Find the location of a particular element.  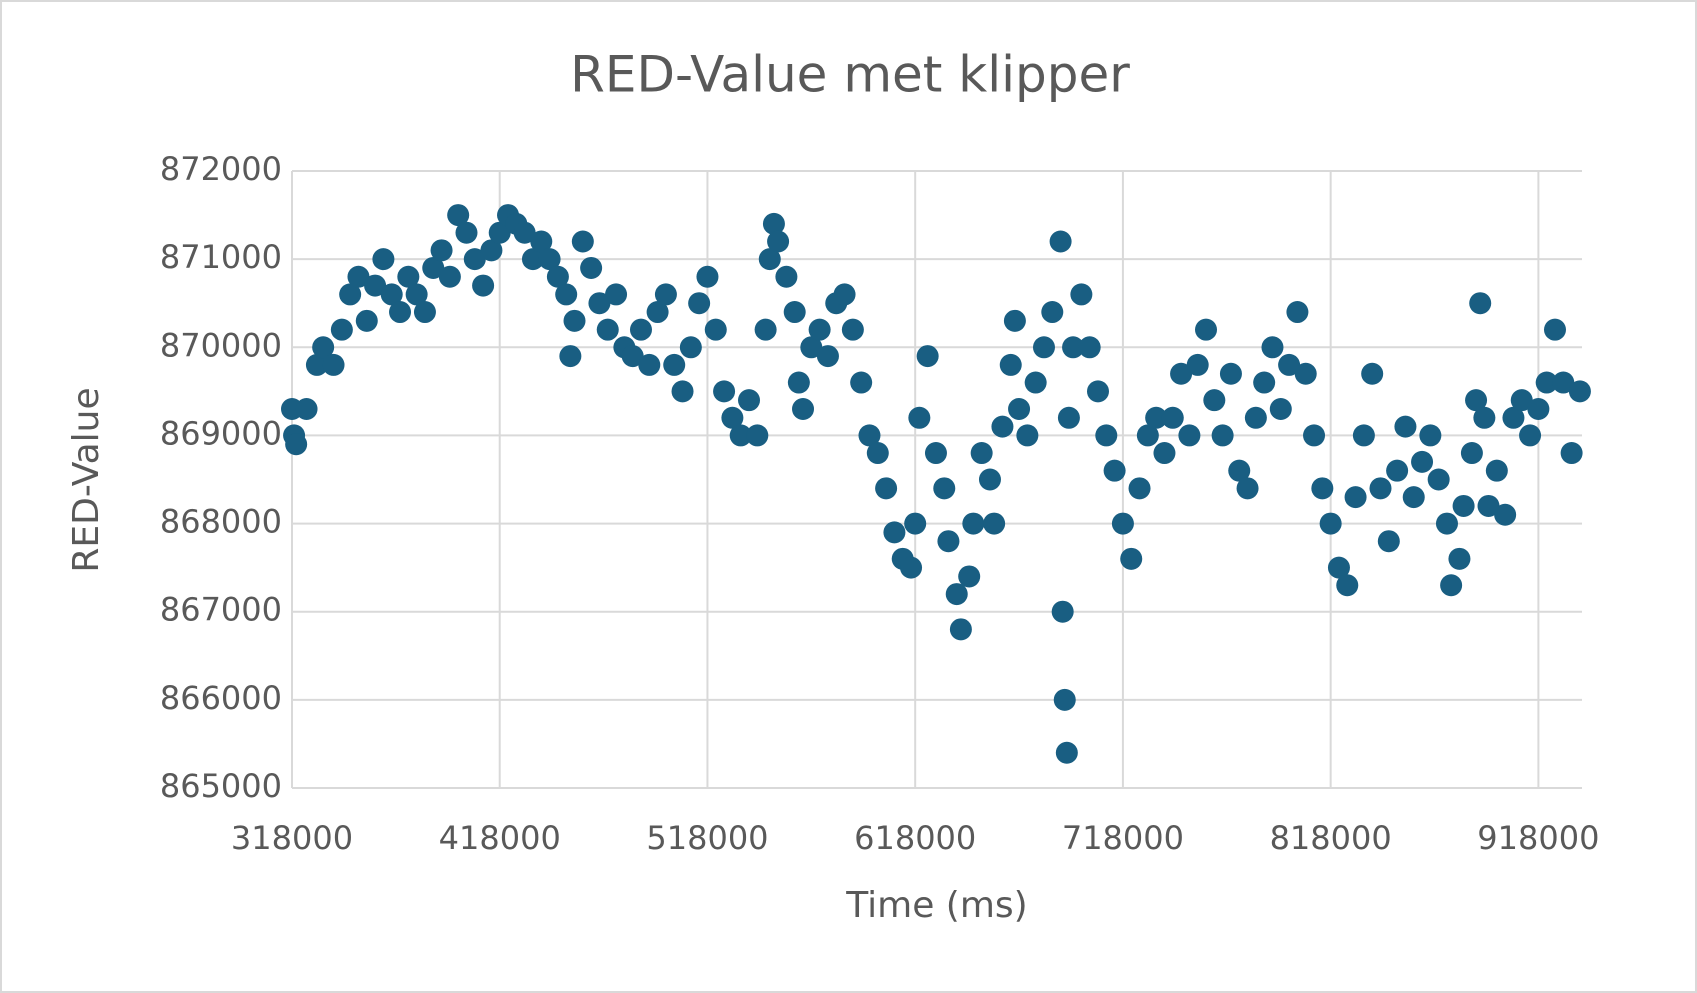

x-tick-label: 518000 is located at coordinates (707, 838).